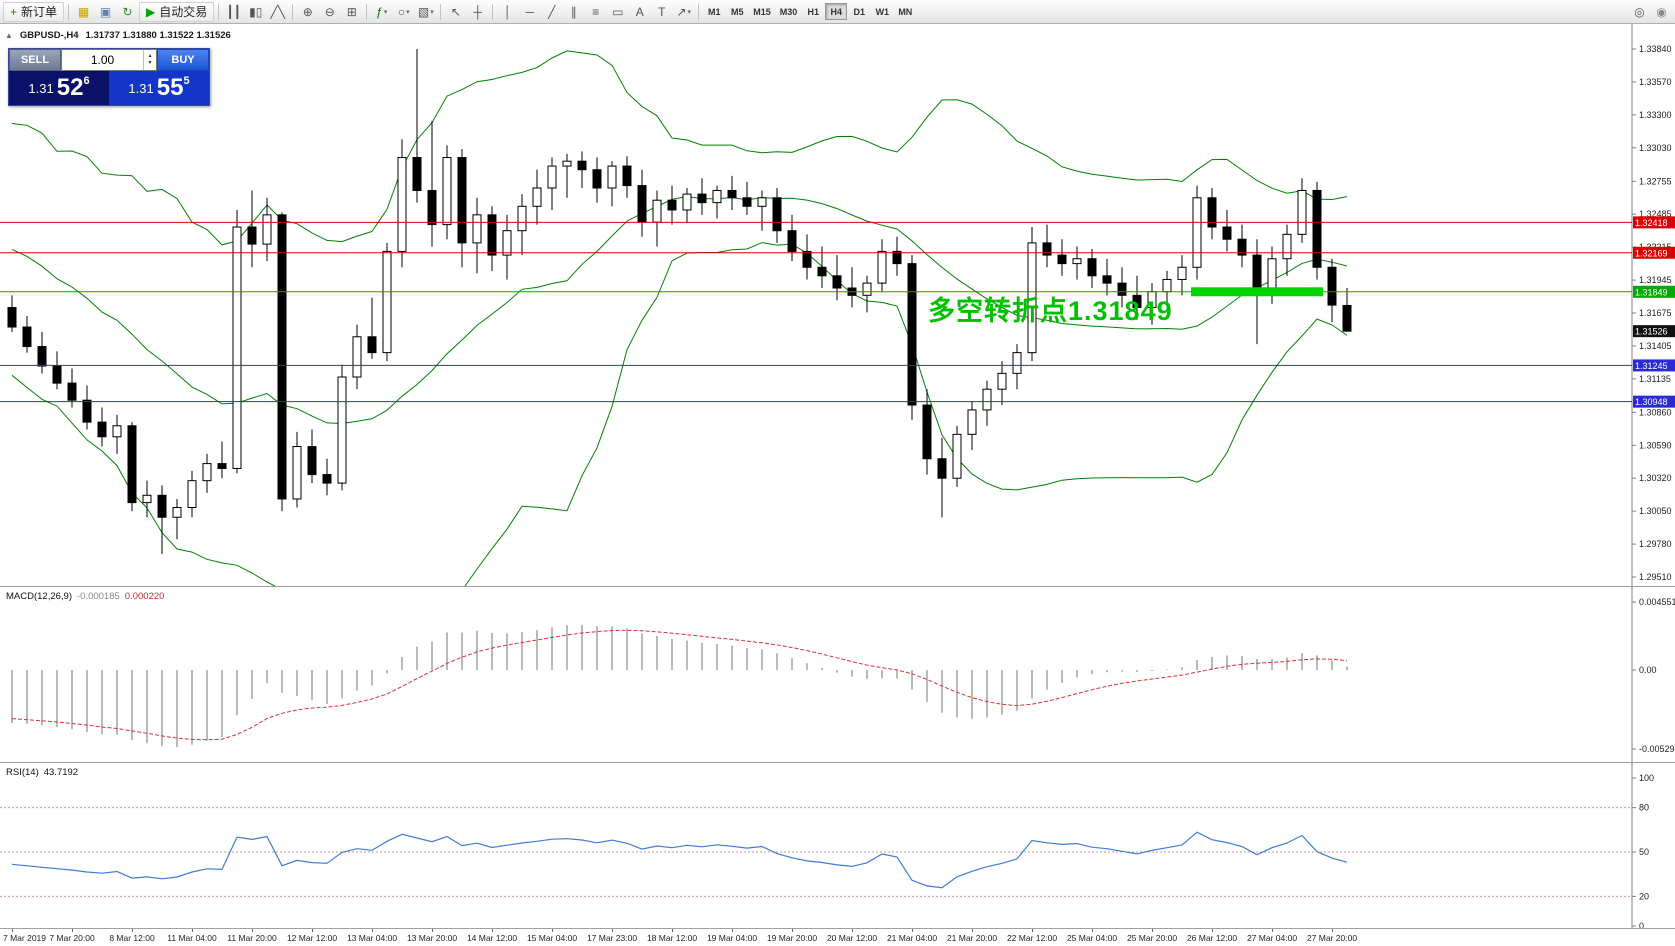  Describe the element at coordinates (127, 12) in the screenshot. I see `refresh-icon: ↻` at that location.